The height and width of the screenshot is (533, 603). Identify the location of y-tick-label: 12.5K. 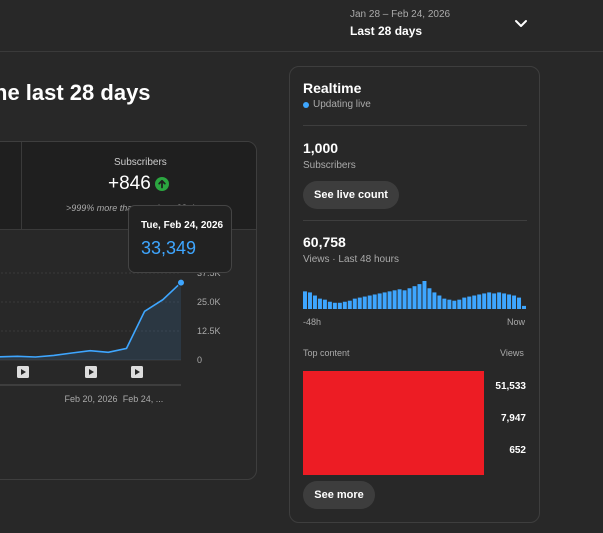
(209, 331).